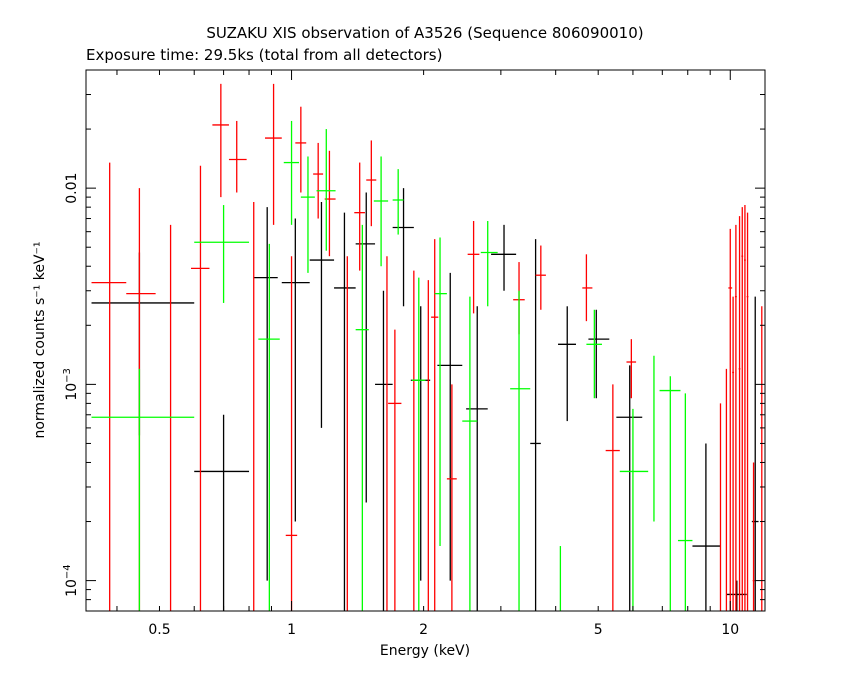 This screenshot has height=680, width=850. I want to click on y-tick-label: 10−3, so click(71, 384).